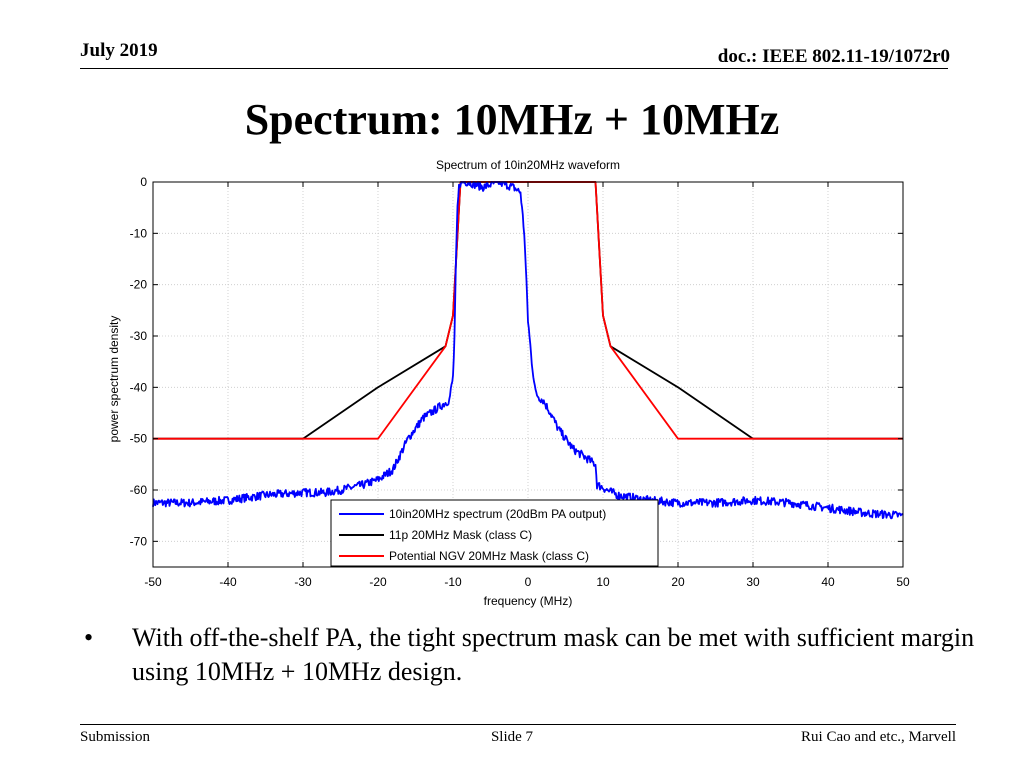 The width and height of the screenshot is (1024, 768). I want to click on x-tick-label: 30, so click(753, 582).